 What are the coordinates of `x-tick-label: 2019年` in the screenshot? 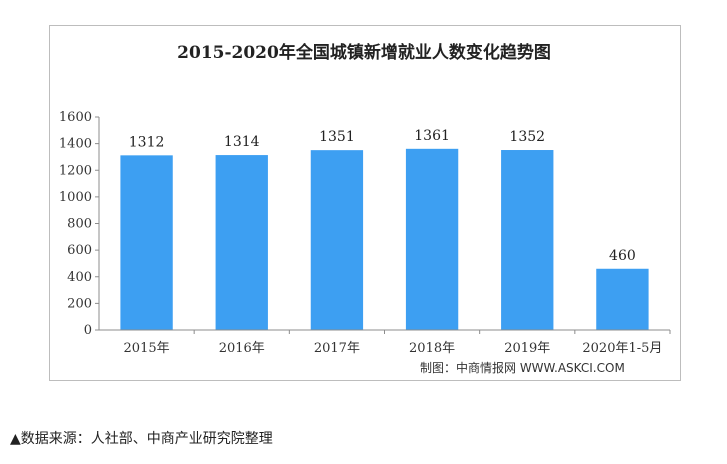 It's located at (527, 348).